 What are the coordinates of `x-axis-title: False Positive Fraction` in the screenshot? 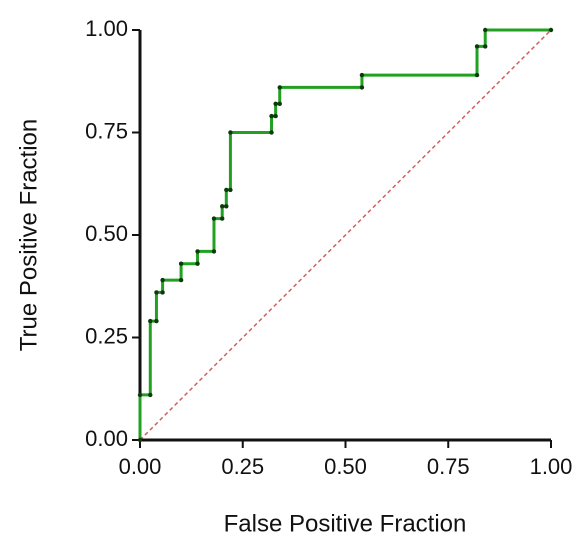 It's located at (345, 523).